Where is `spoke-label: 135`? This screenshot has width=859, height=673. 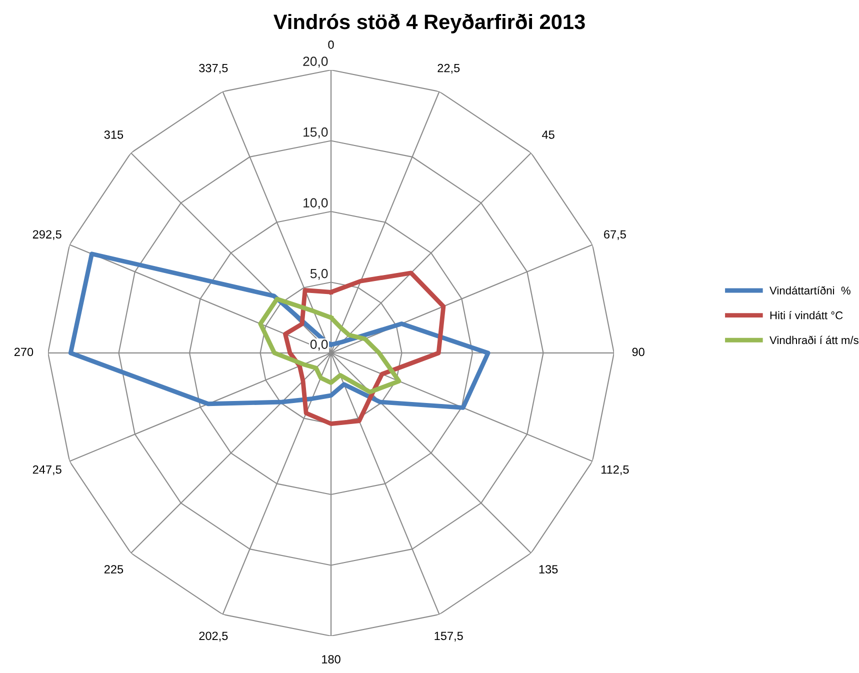 spoke-label: 135 is located at coordinates (548, 569).